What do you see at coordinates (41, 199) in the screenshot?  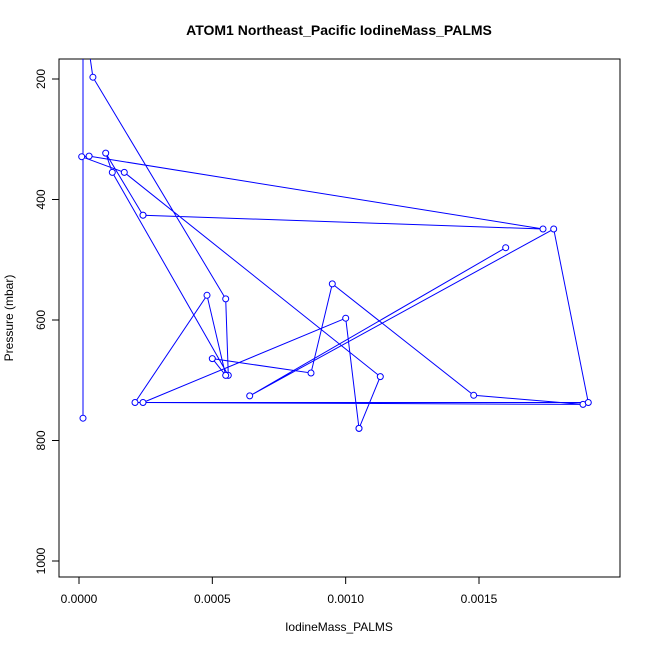 I see `y-tick-label: 400` at bounding box center [41, 199].